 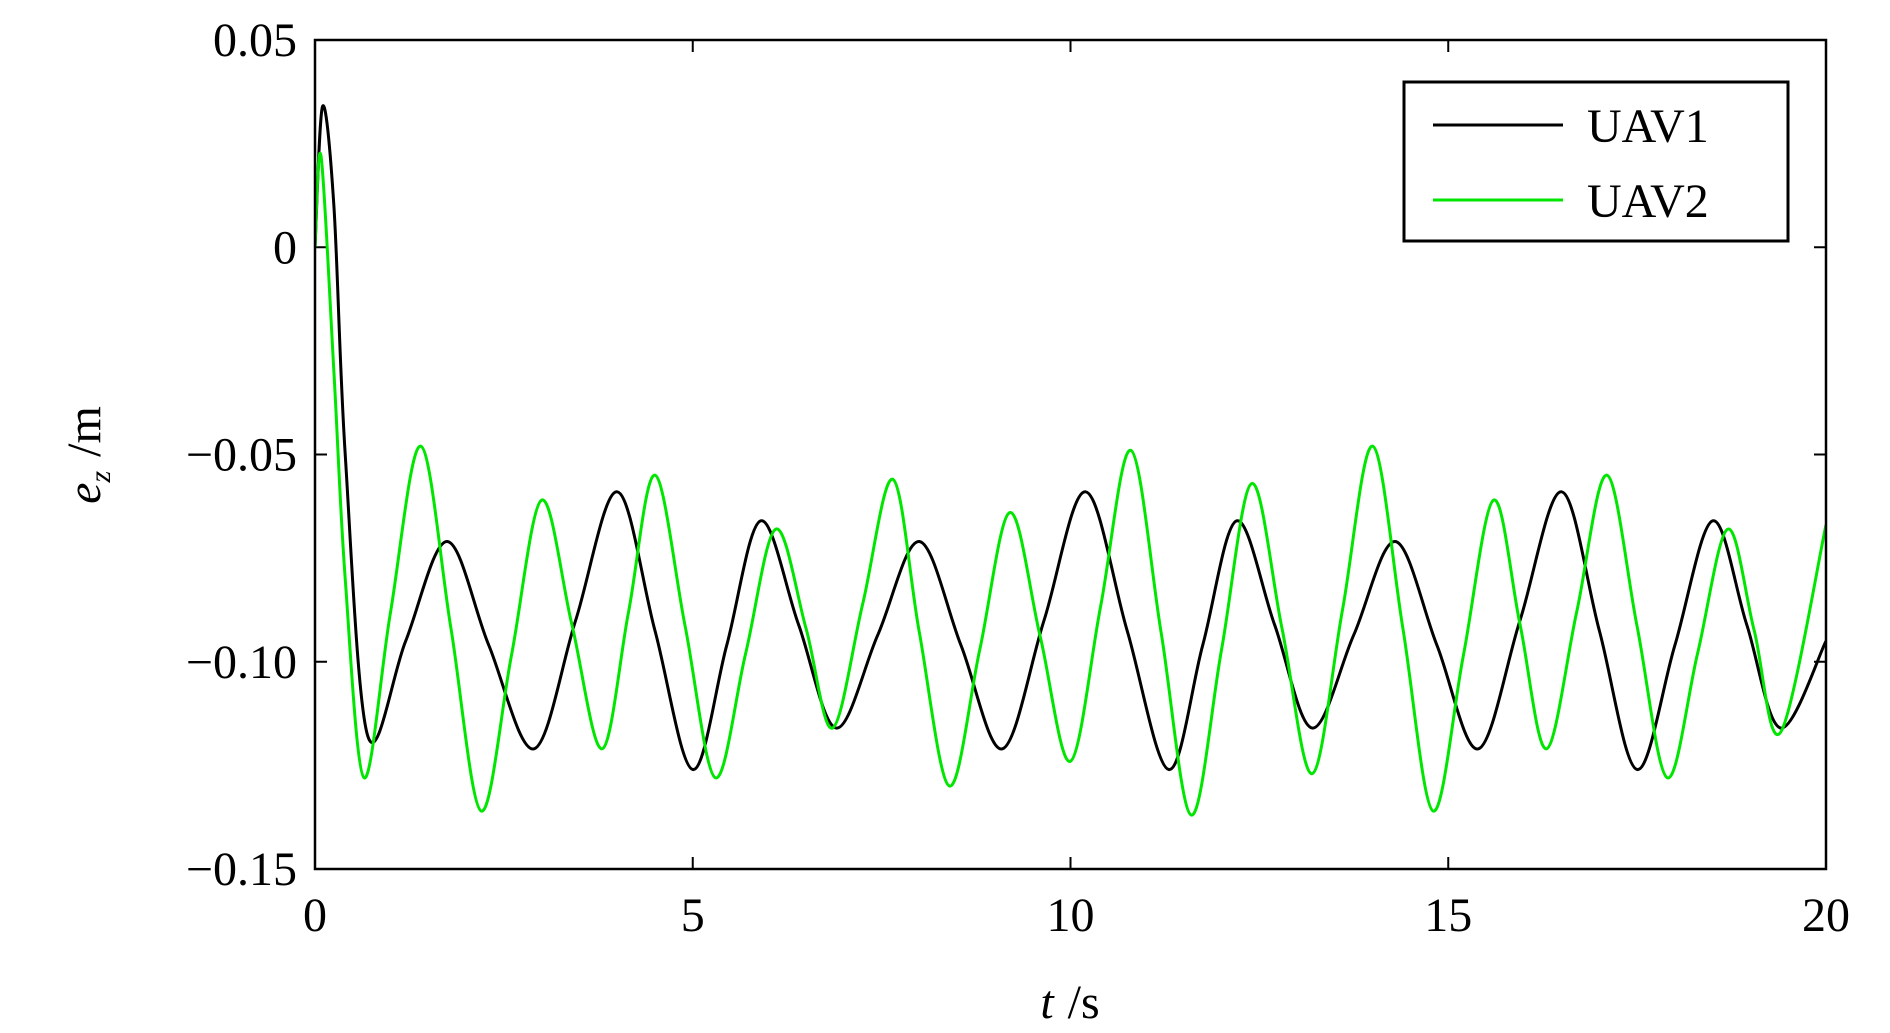 I want to click on y-tick-label: −0.10, so click(x=241, y=662).